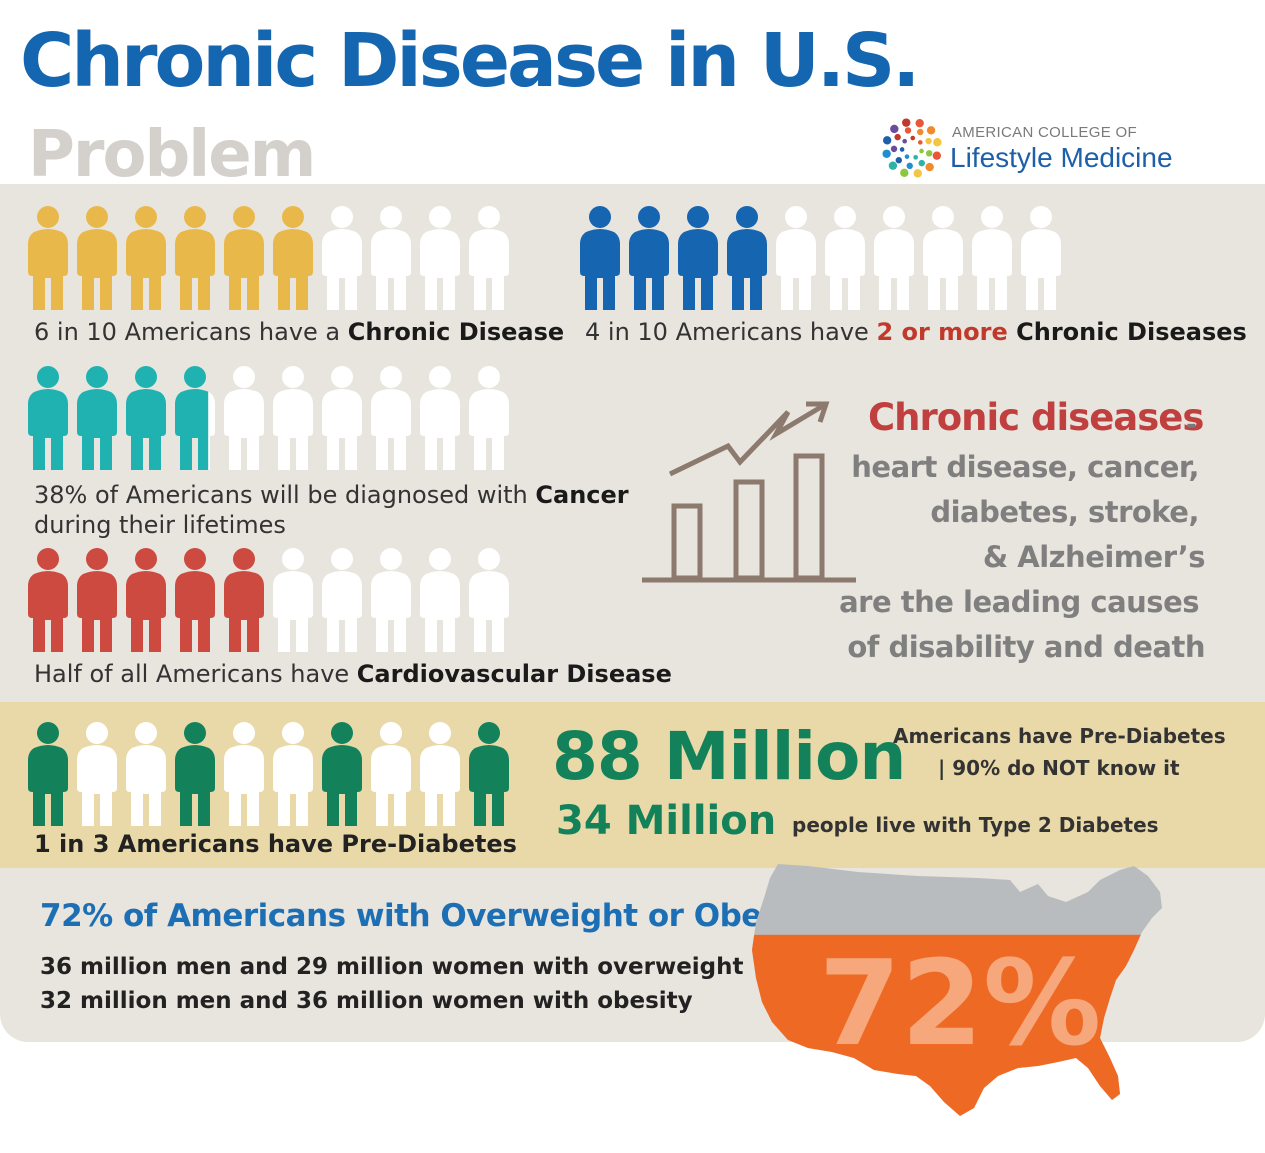 Image resolution: width=1265 pixels, height=1153 pixels. I want to click on caption-multiple-red: 2 or more, so click(942, 332).